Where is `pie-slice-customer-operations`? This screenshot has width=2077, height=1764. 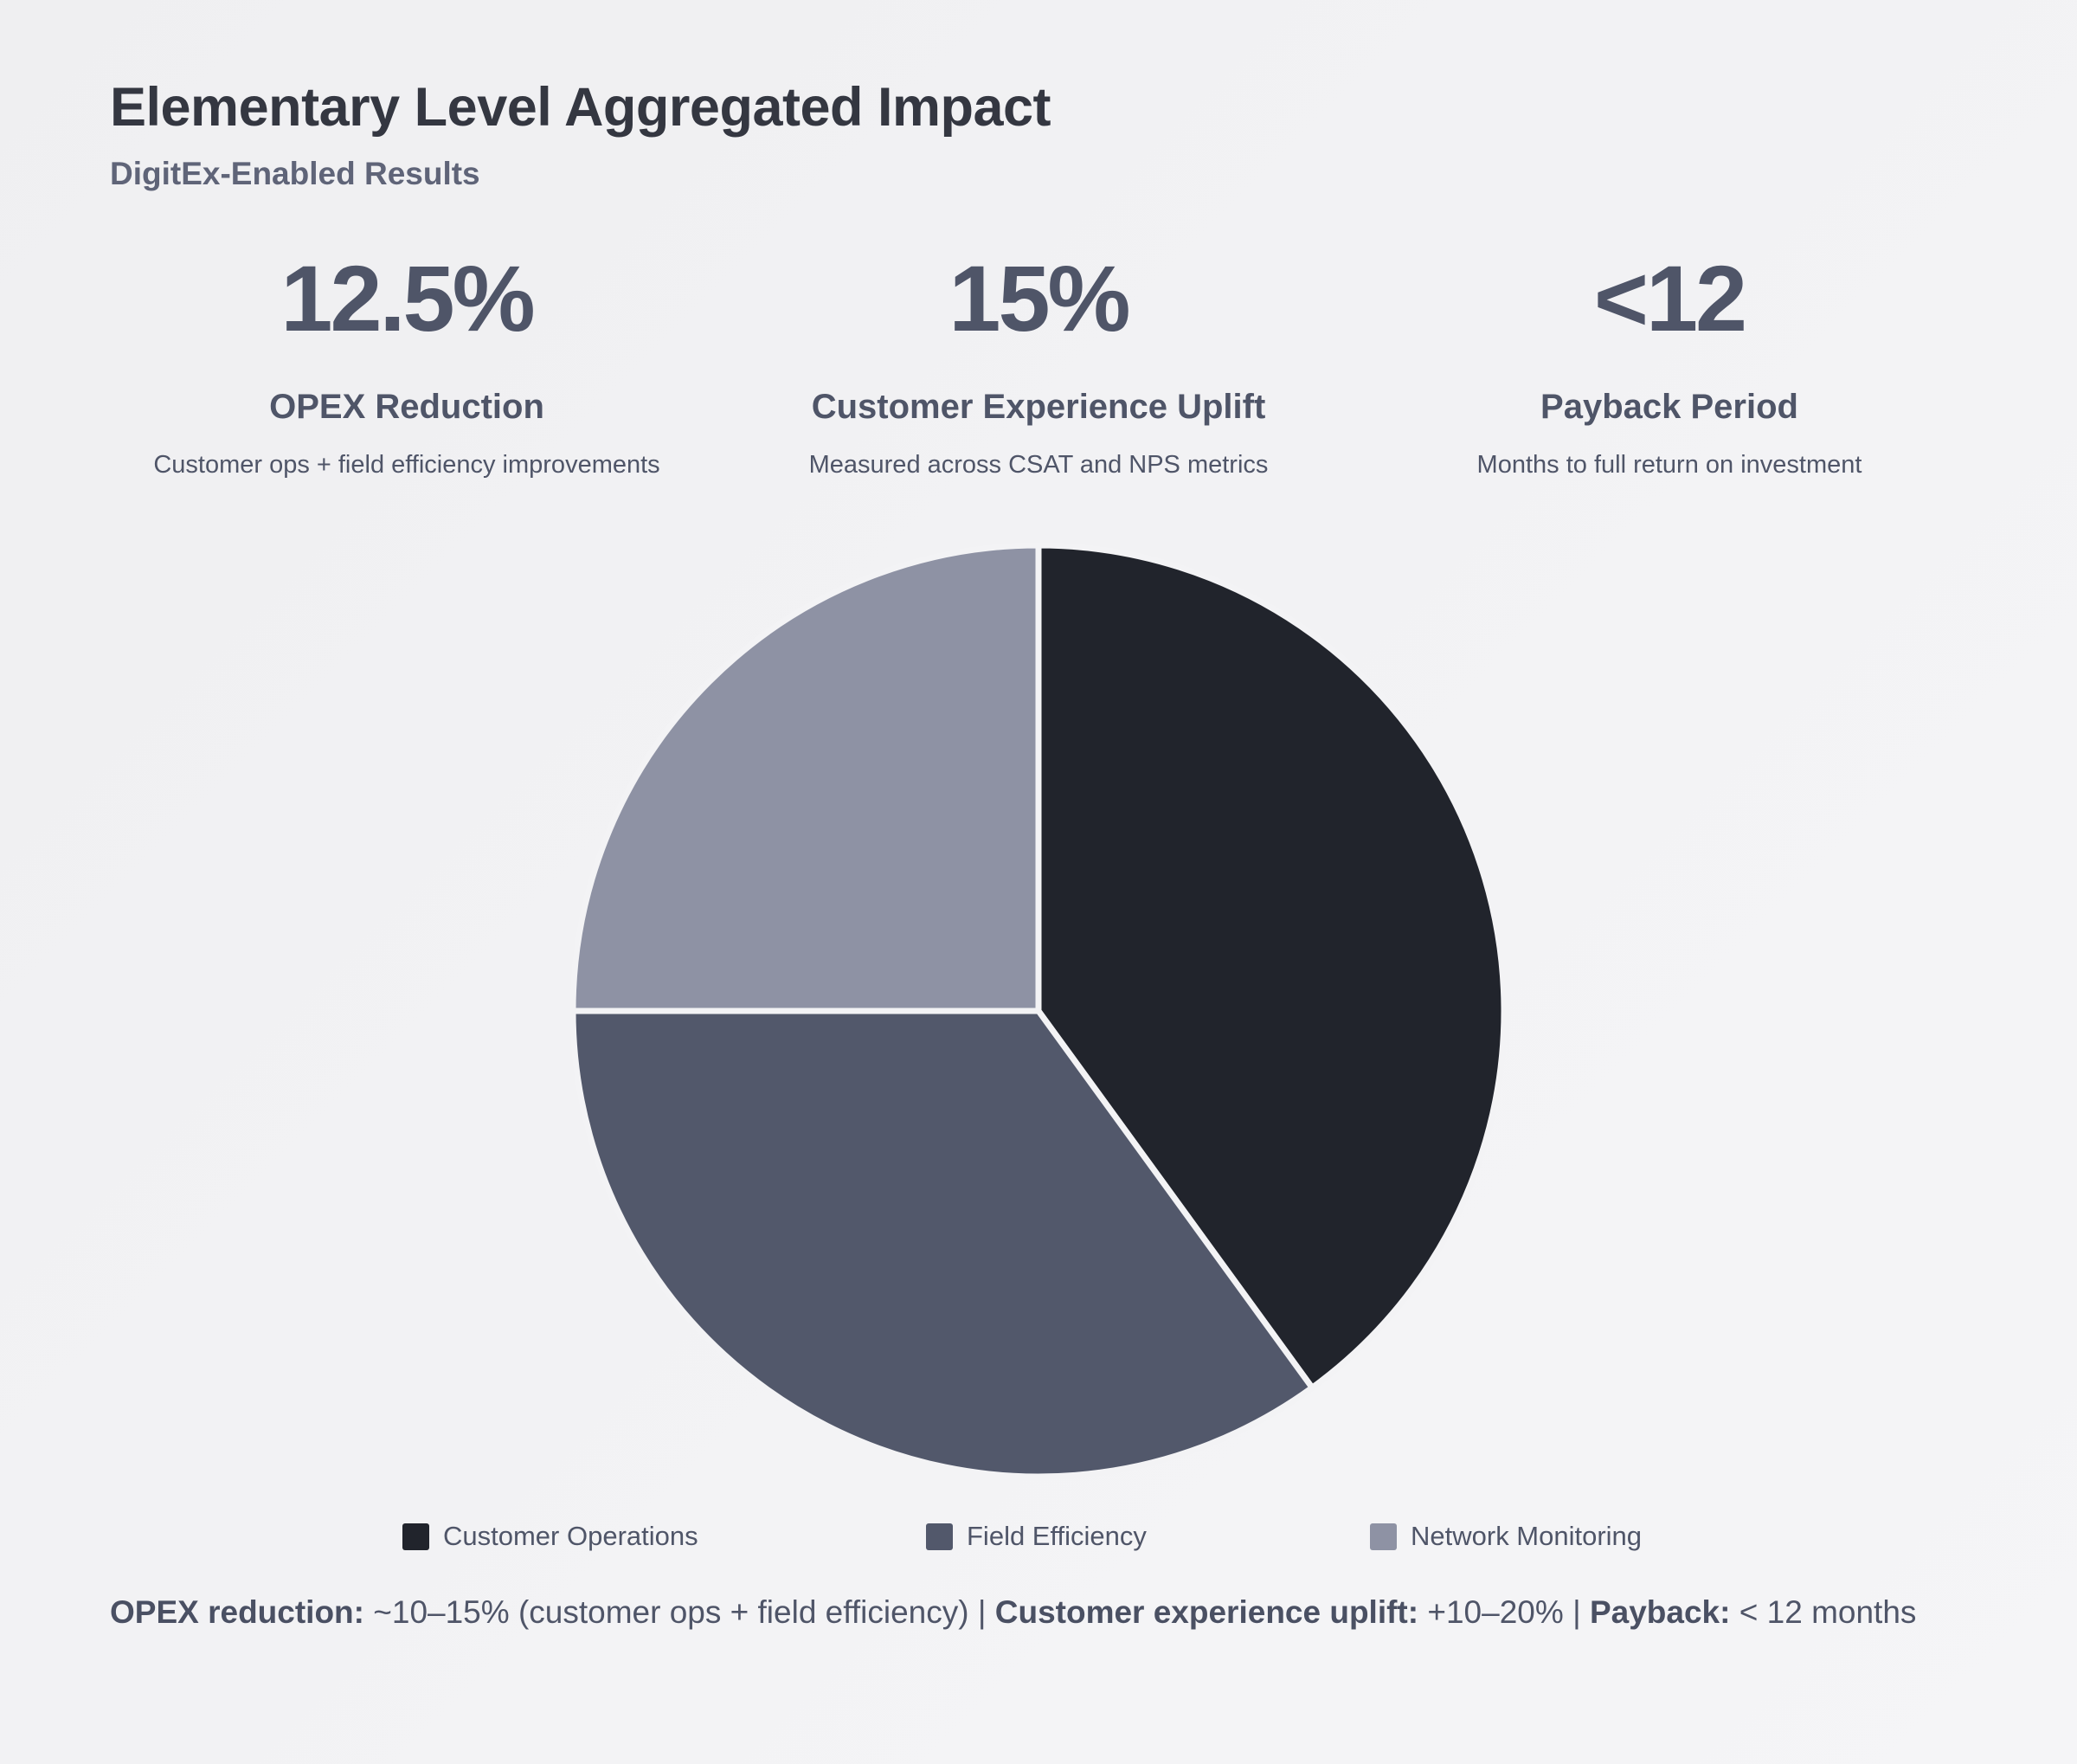
pie-slice-customer-operations is located at coordinates (1271, 966).